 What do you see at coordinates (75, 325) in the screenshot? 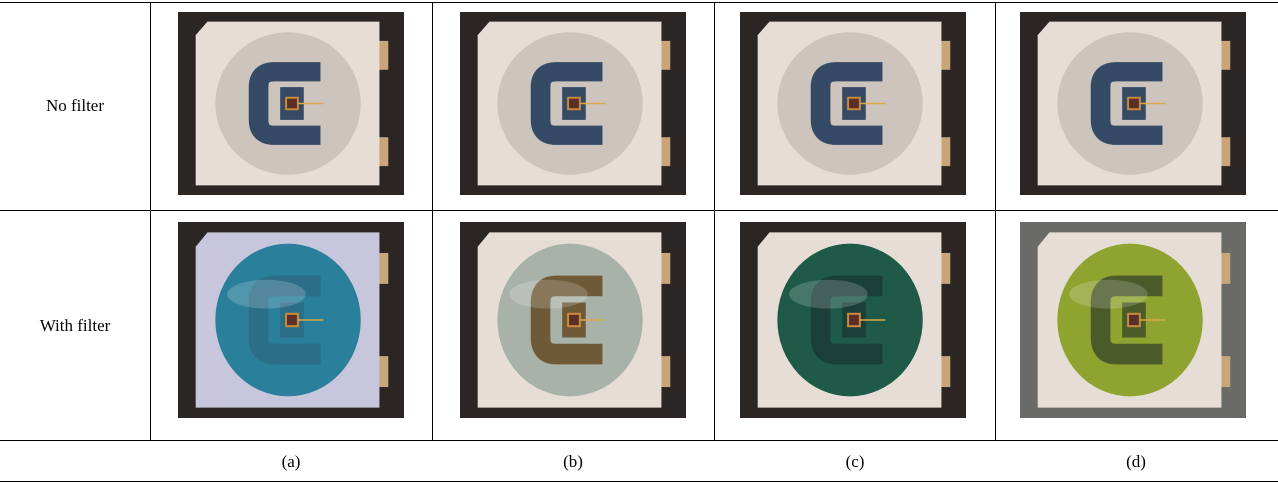
I see `row-label: With filter` at bounding box center [75, 325].